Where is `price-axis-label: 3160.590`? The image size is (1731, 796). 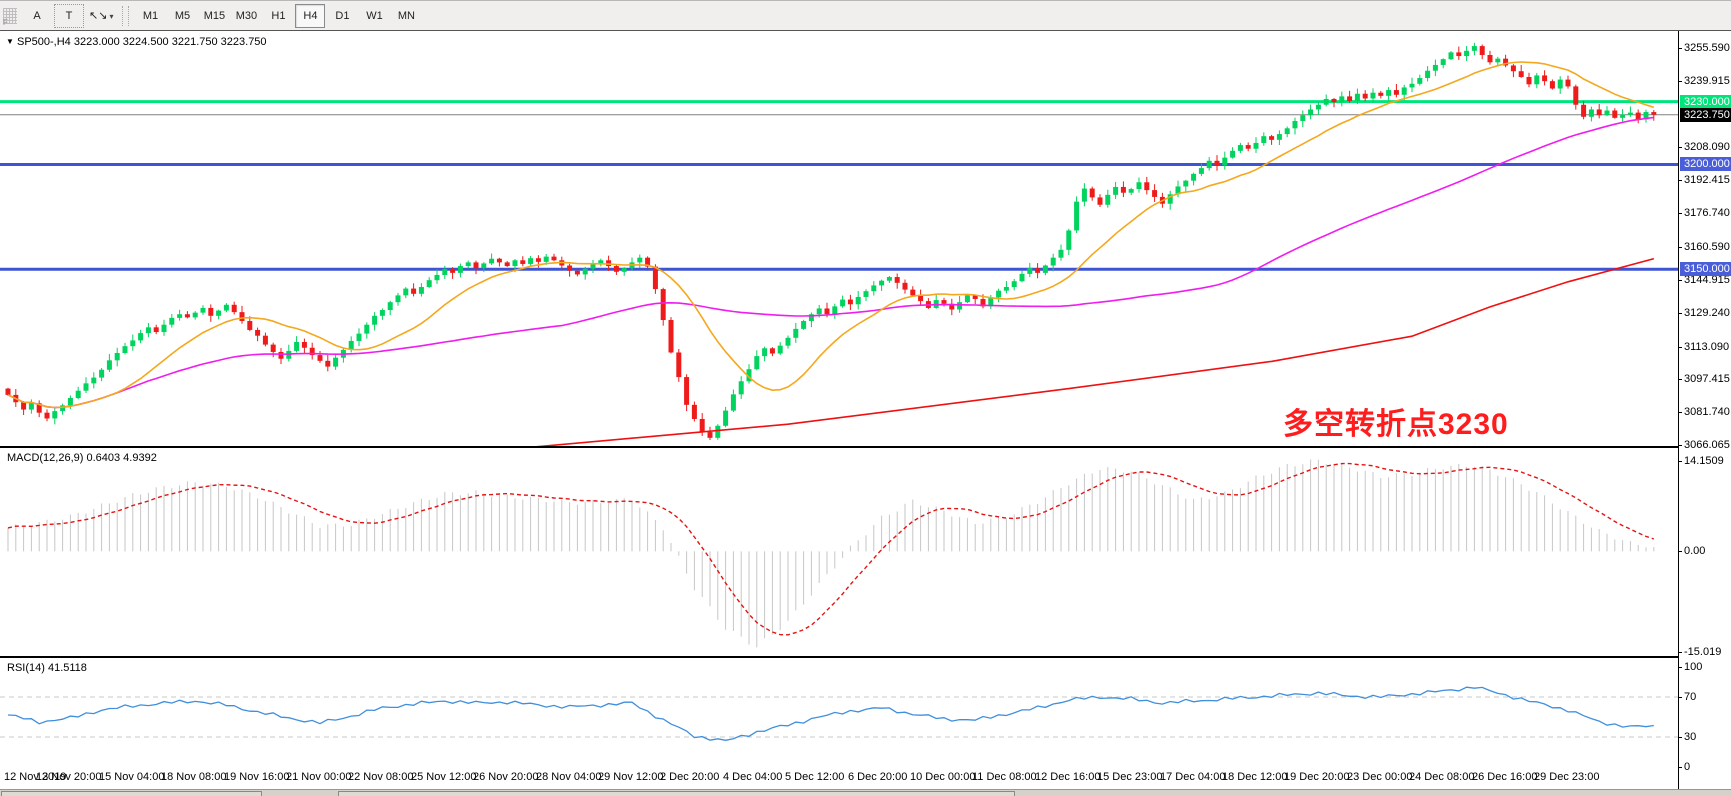
price-axis-label: 3160.590 is located at coordinates (1707, 247).